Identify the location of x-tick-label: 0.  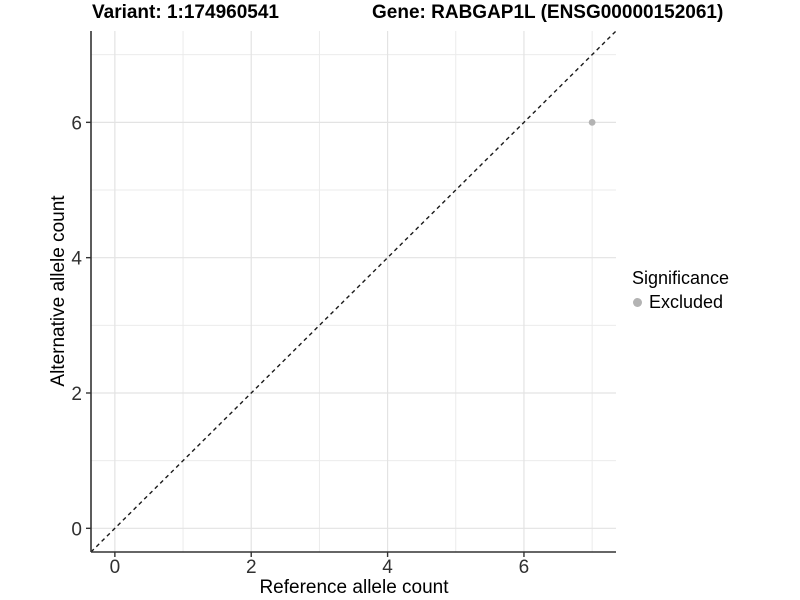
(115, 567).